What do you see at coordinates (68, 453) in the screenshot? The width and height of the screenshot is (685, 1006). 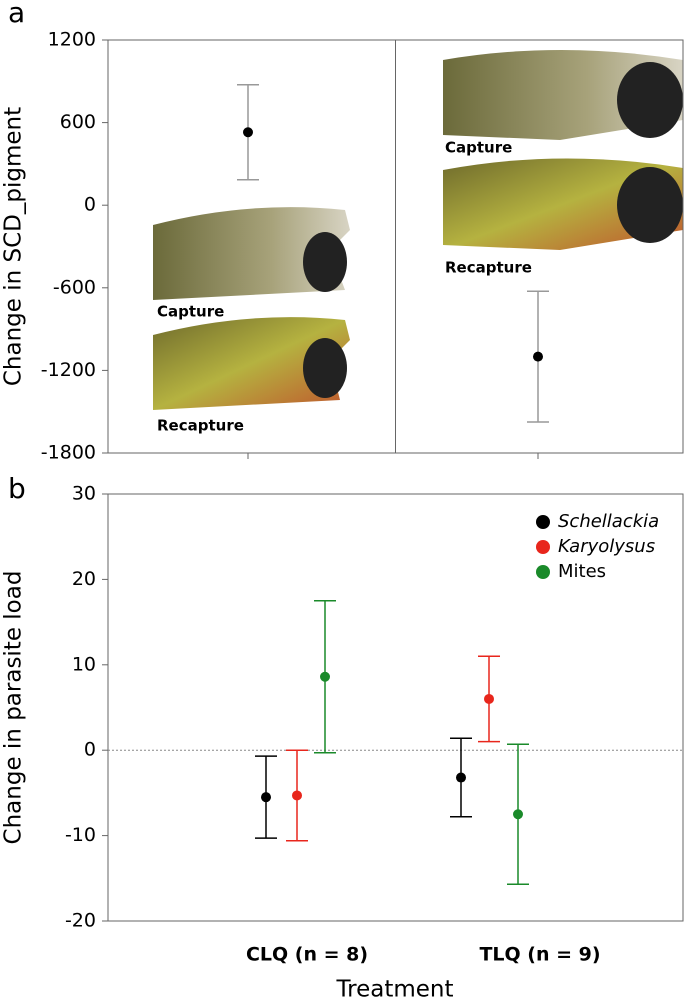 I see `y-tick-label: -1800` at bounding box center [68, 453].